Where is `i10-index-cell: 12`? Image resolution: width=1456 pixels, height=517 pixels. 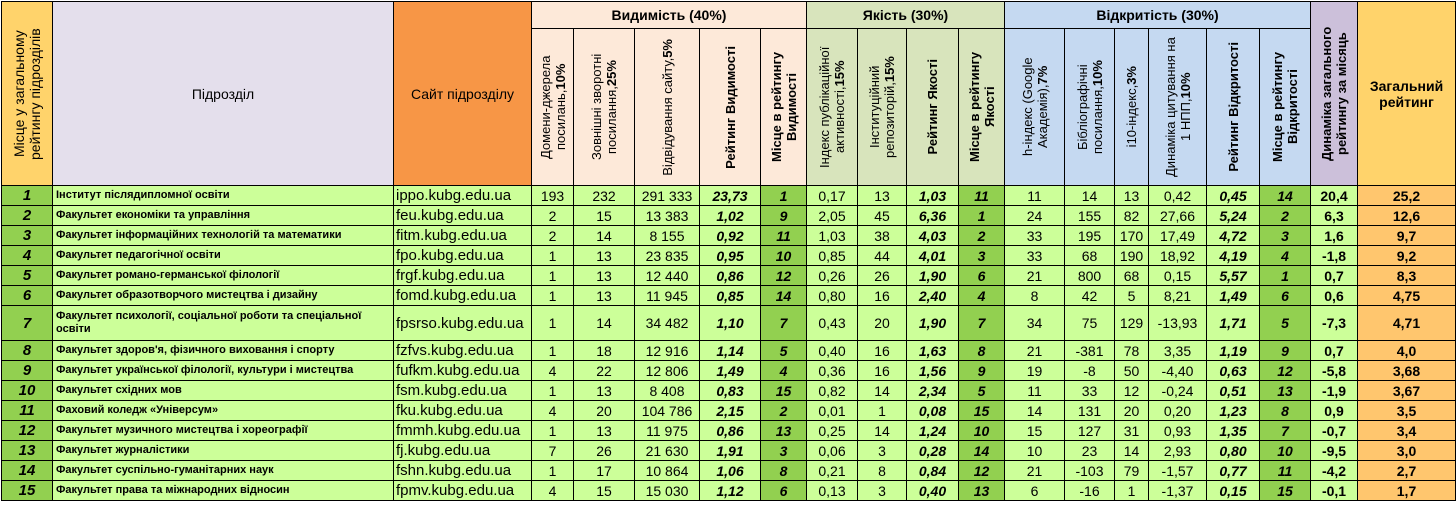
i10-index-cell: 12 is located at coordinates (1131, 390).